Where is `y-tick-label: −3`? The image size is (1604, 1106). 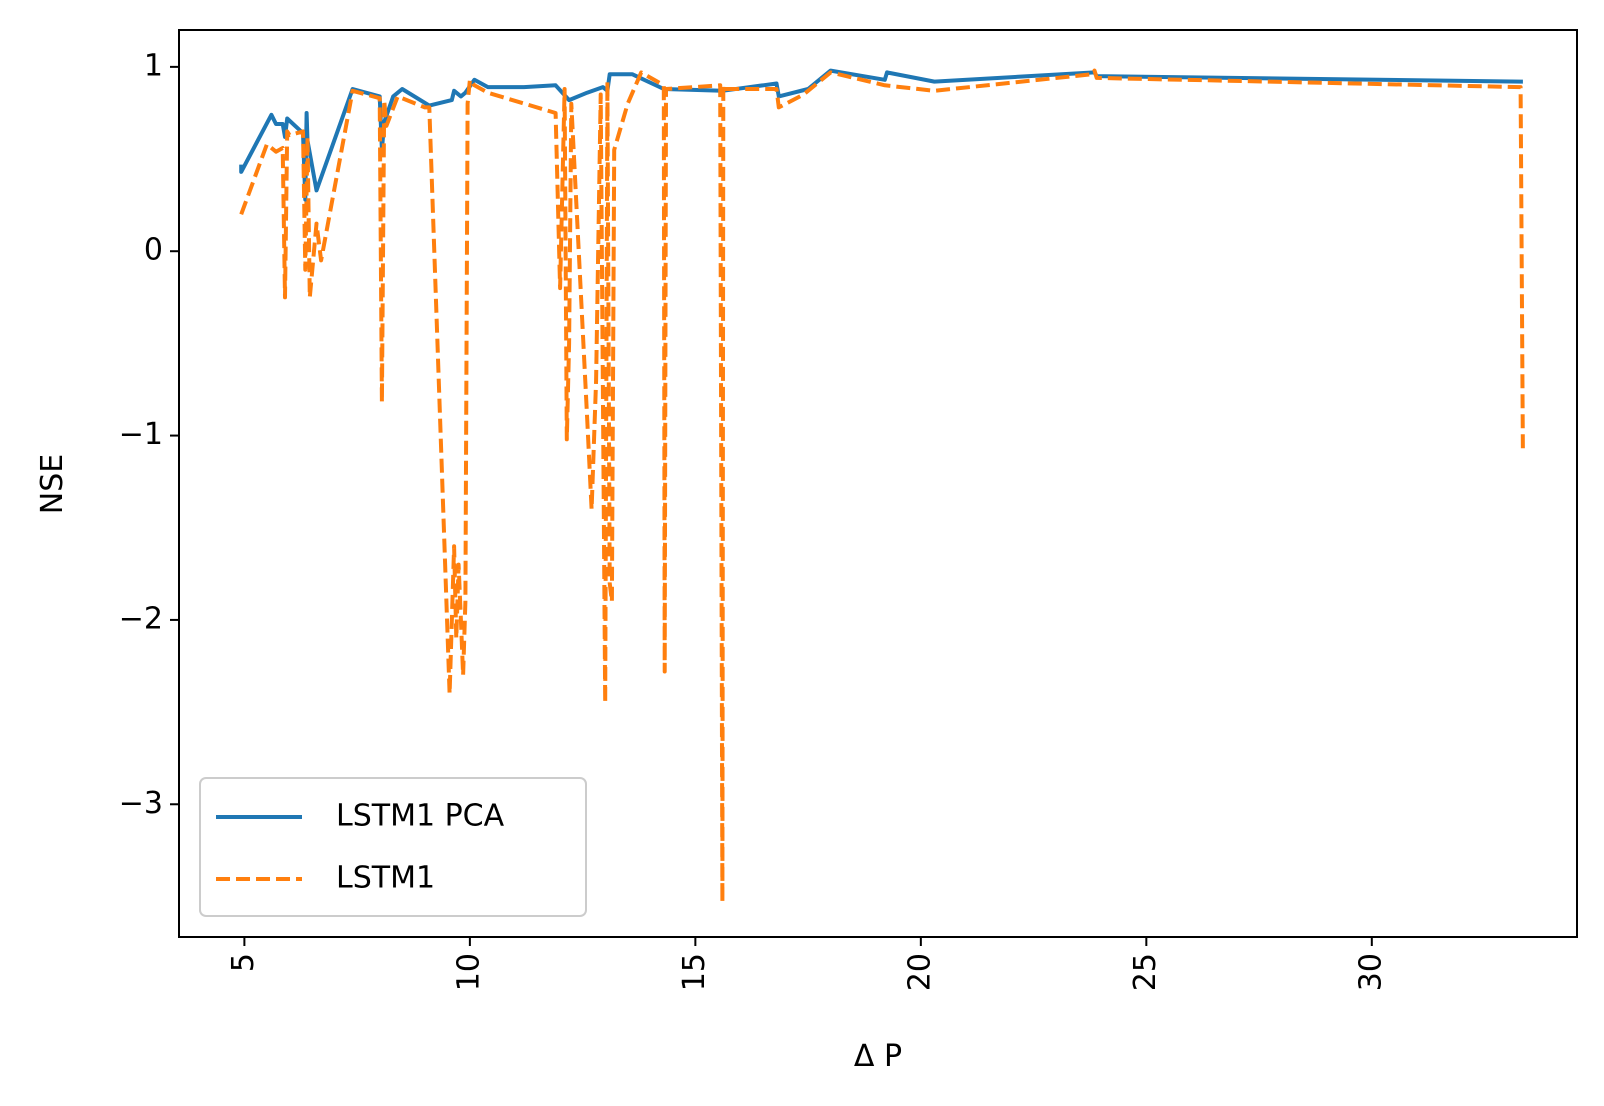
y-tick-label: −3 is located at coordinates (141, 803).